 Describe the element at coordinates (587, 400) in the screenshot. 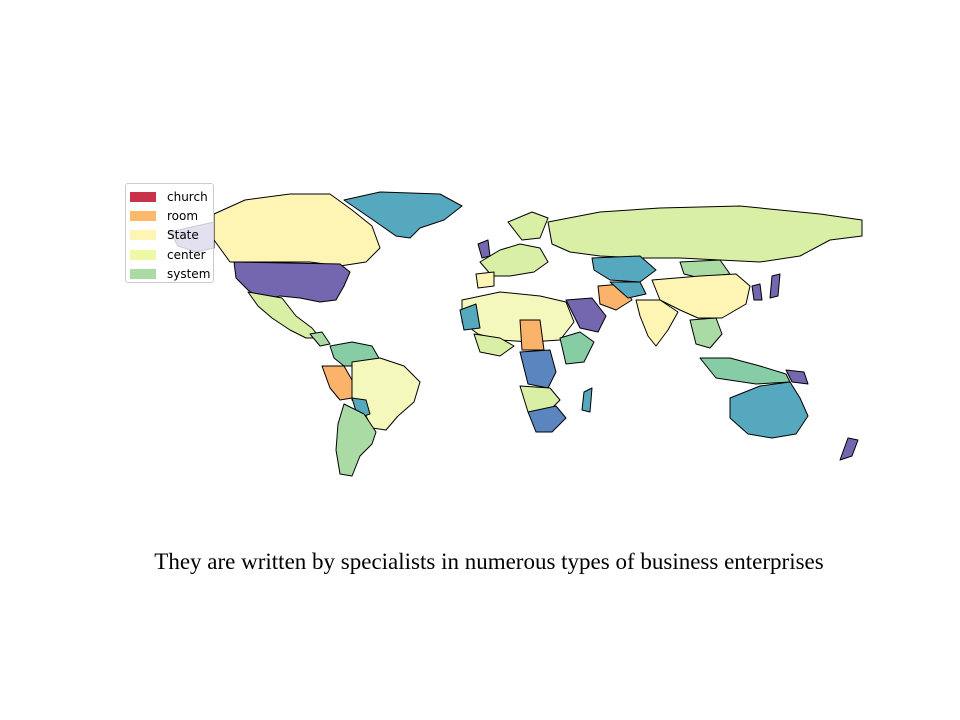

I see `region-madagascar` at that location.